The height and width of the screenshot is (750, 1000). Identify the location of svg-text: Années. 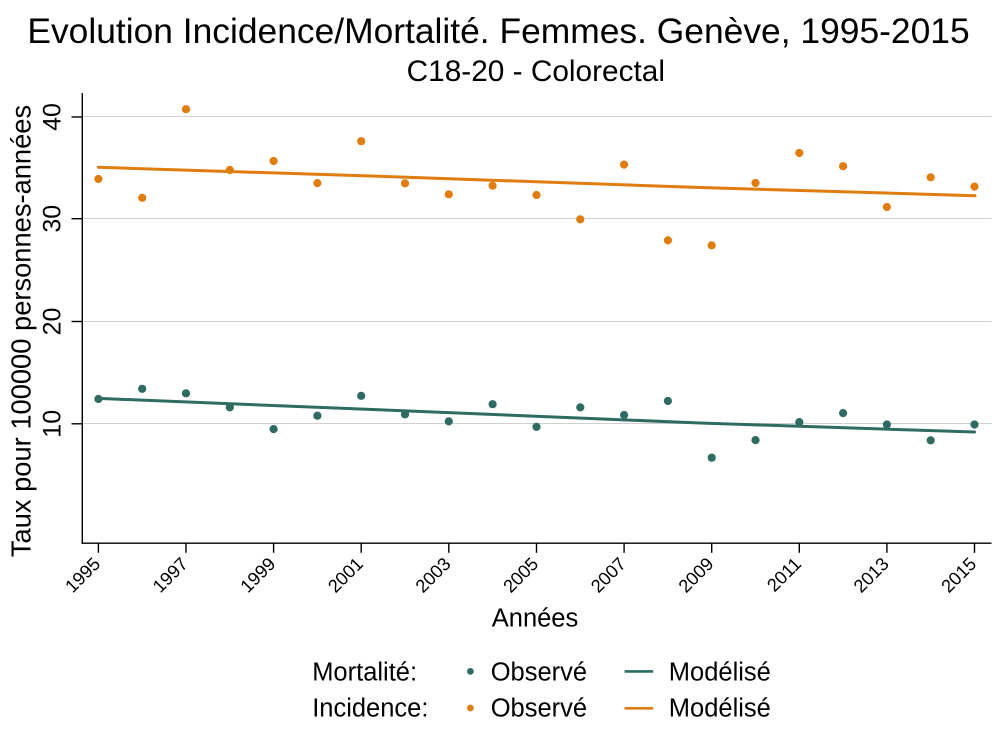
(535, 619).